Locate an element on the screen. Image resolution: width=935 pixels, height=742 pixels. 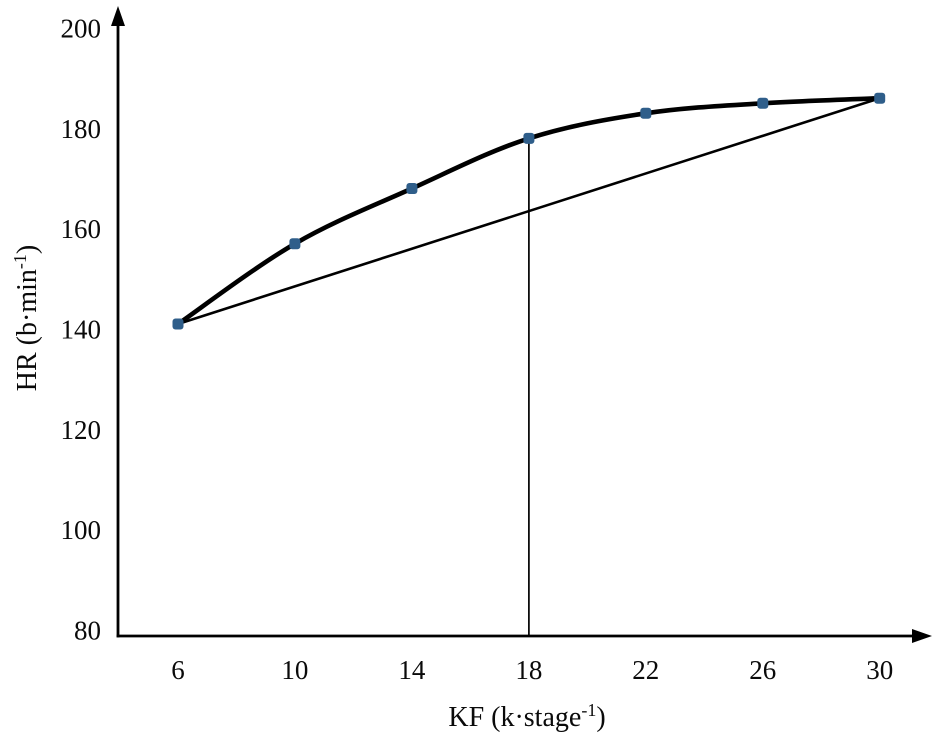
y-tick-label: 140 is located at coordinates (81, 330).